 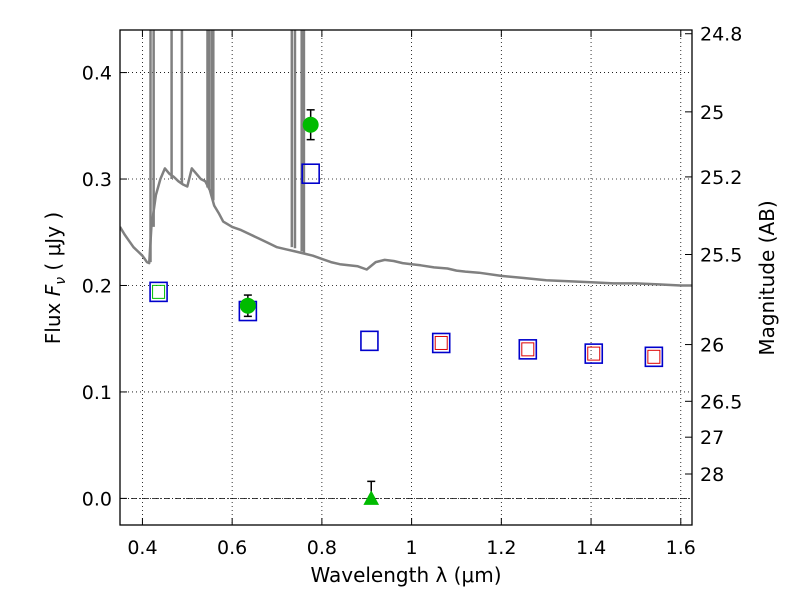 I want to click on y-tick-label: 0.3, so click(x=97, y=180).